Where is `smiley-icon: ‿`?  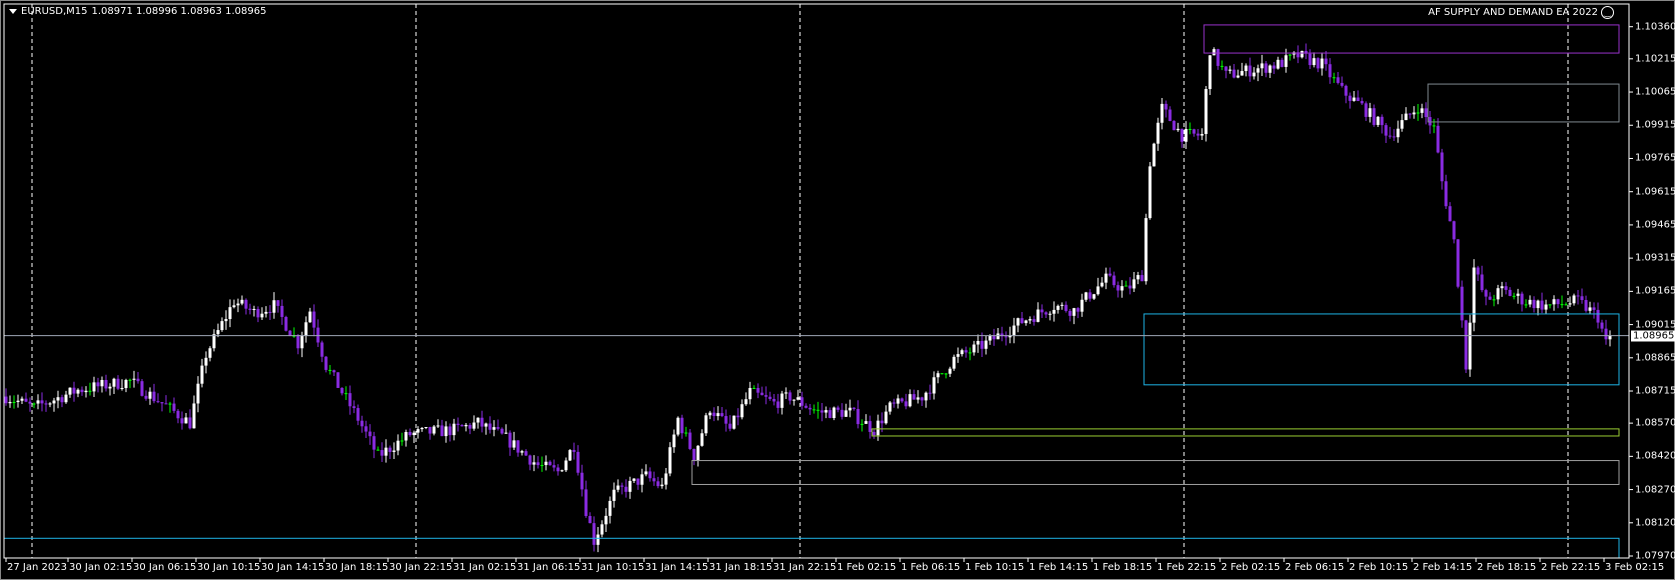 smiley-icon: ‿ is located at coordinates (1607, 12).